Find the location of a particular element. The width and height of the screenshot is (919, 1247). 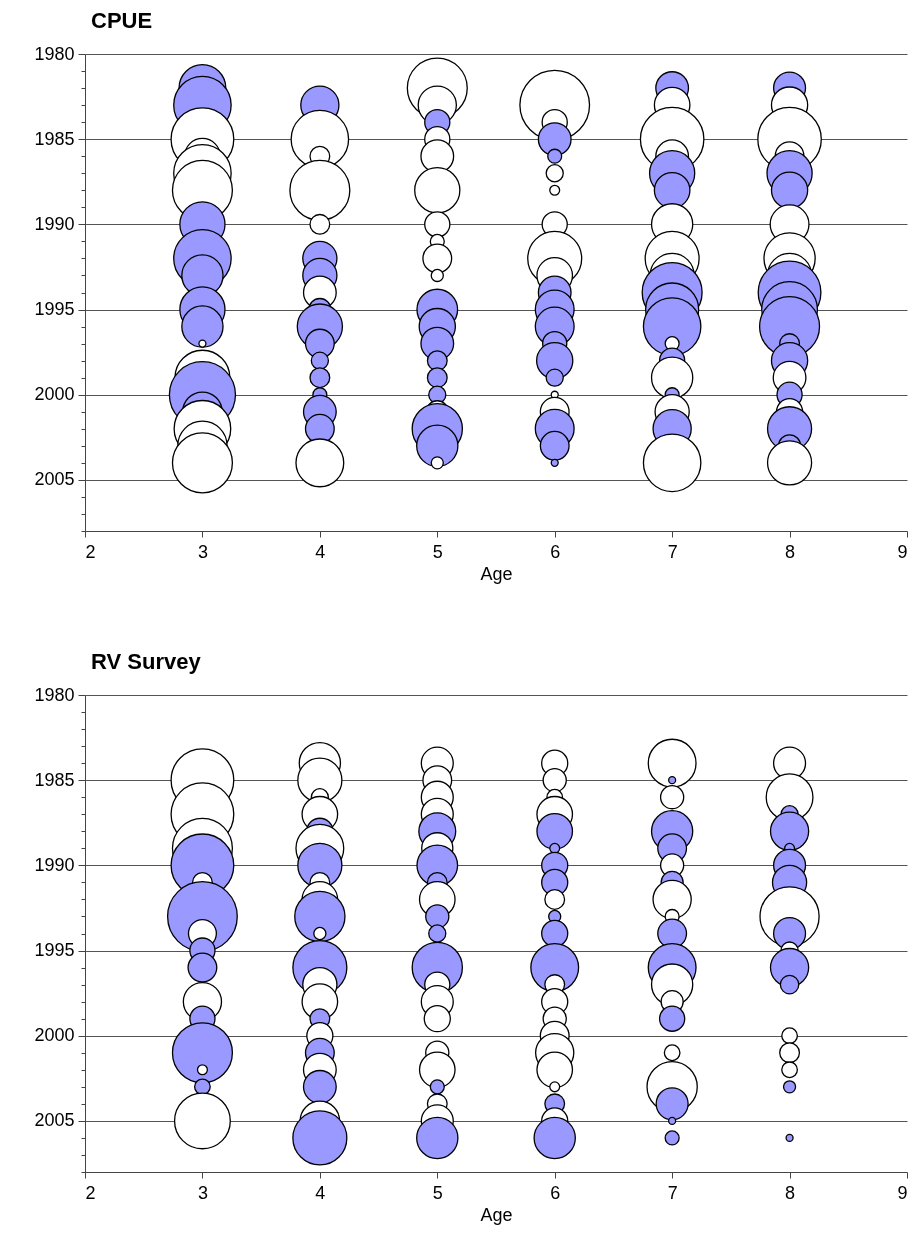

chart-title: RV Survey is located at coordinates (146, 661).